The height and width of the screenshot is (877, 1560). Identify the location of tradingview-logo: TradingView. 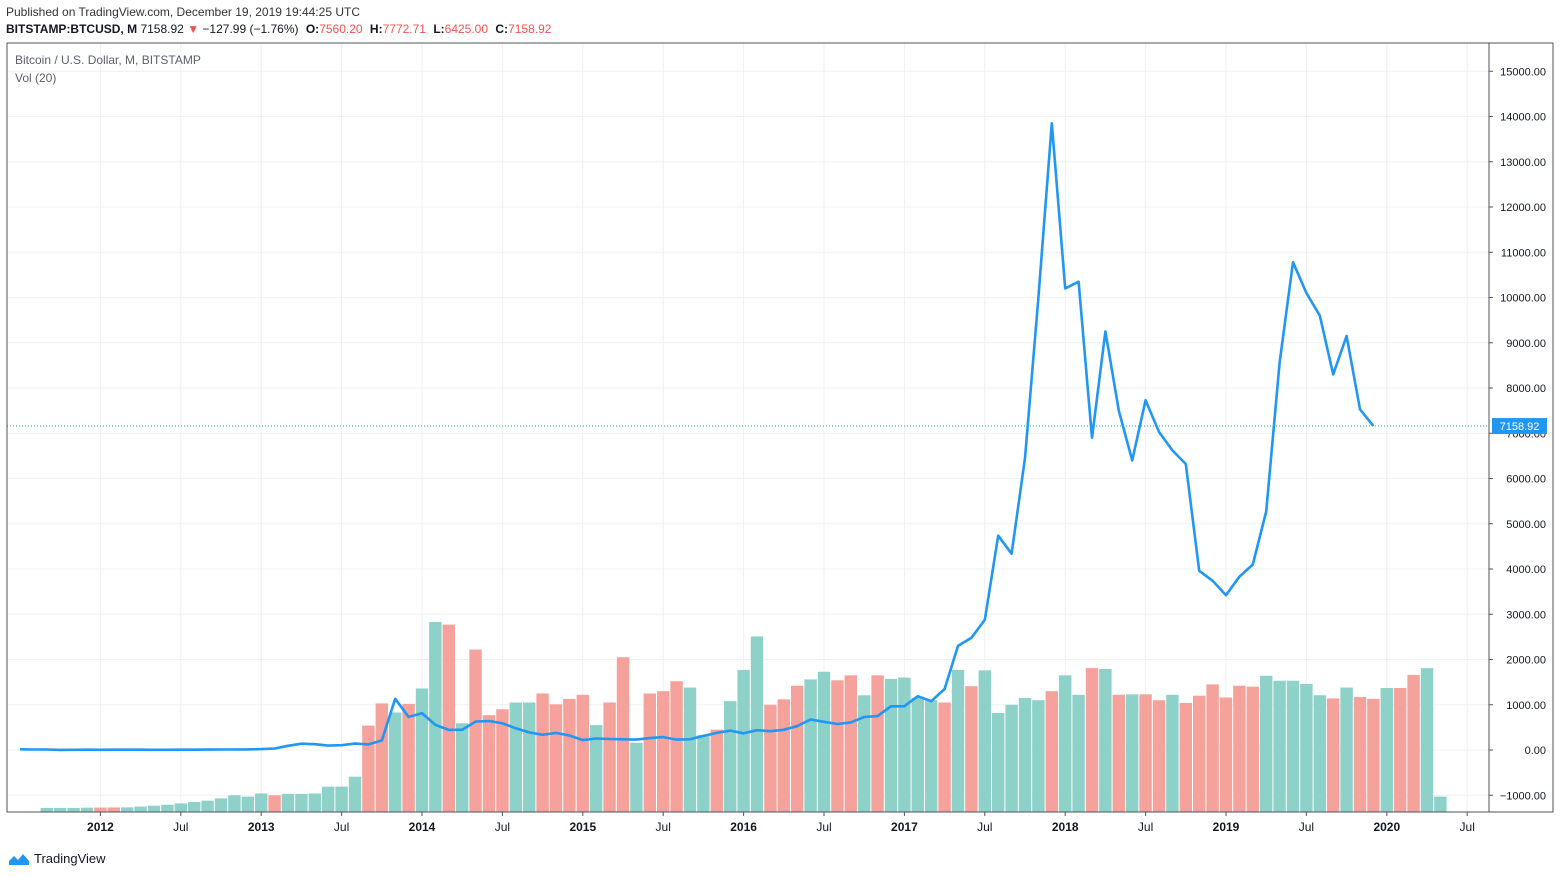
(57, 858).